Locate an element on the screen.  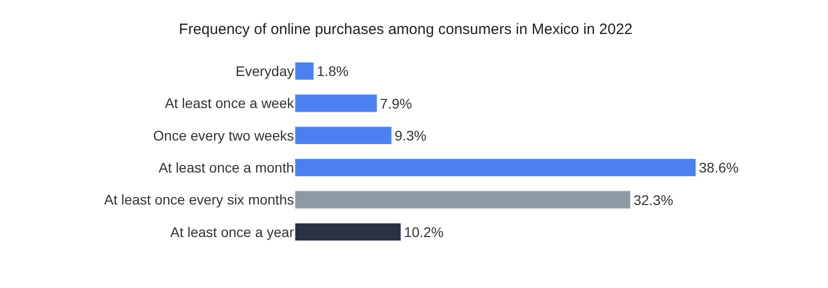
y-tick-label: At least once a month is located at coordinates (226, 167).